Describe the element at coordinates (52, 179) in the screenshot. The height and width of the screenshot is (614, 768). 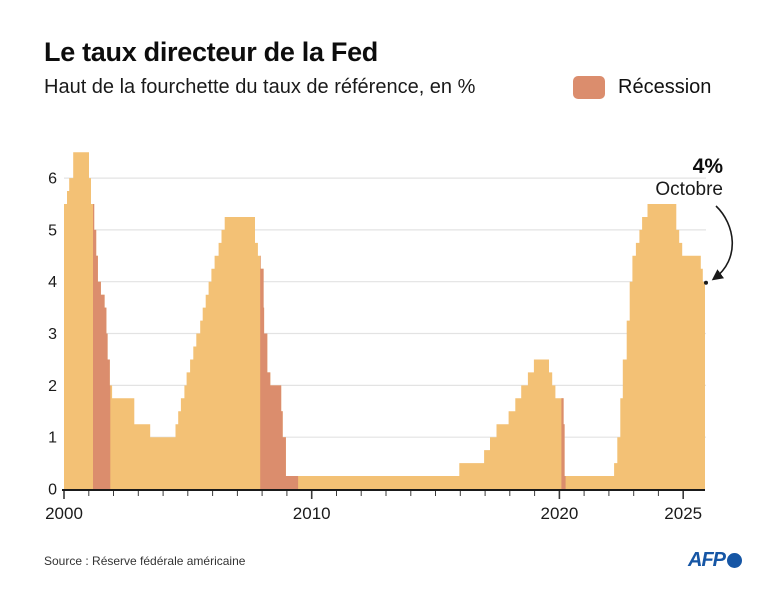
I see `svg-text: 6` at that location.